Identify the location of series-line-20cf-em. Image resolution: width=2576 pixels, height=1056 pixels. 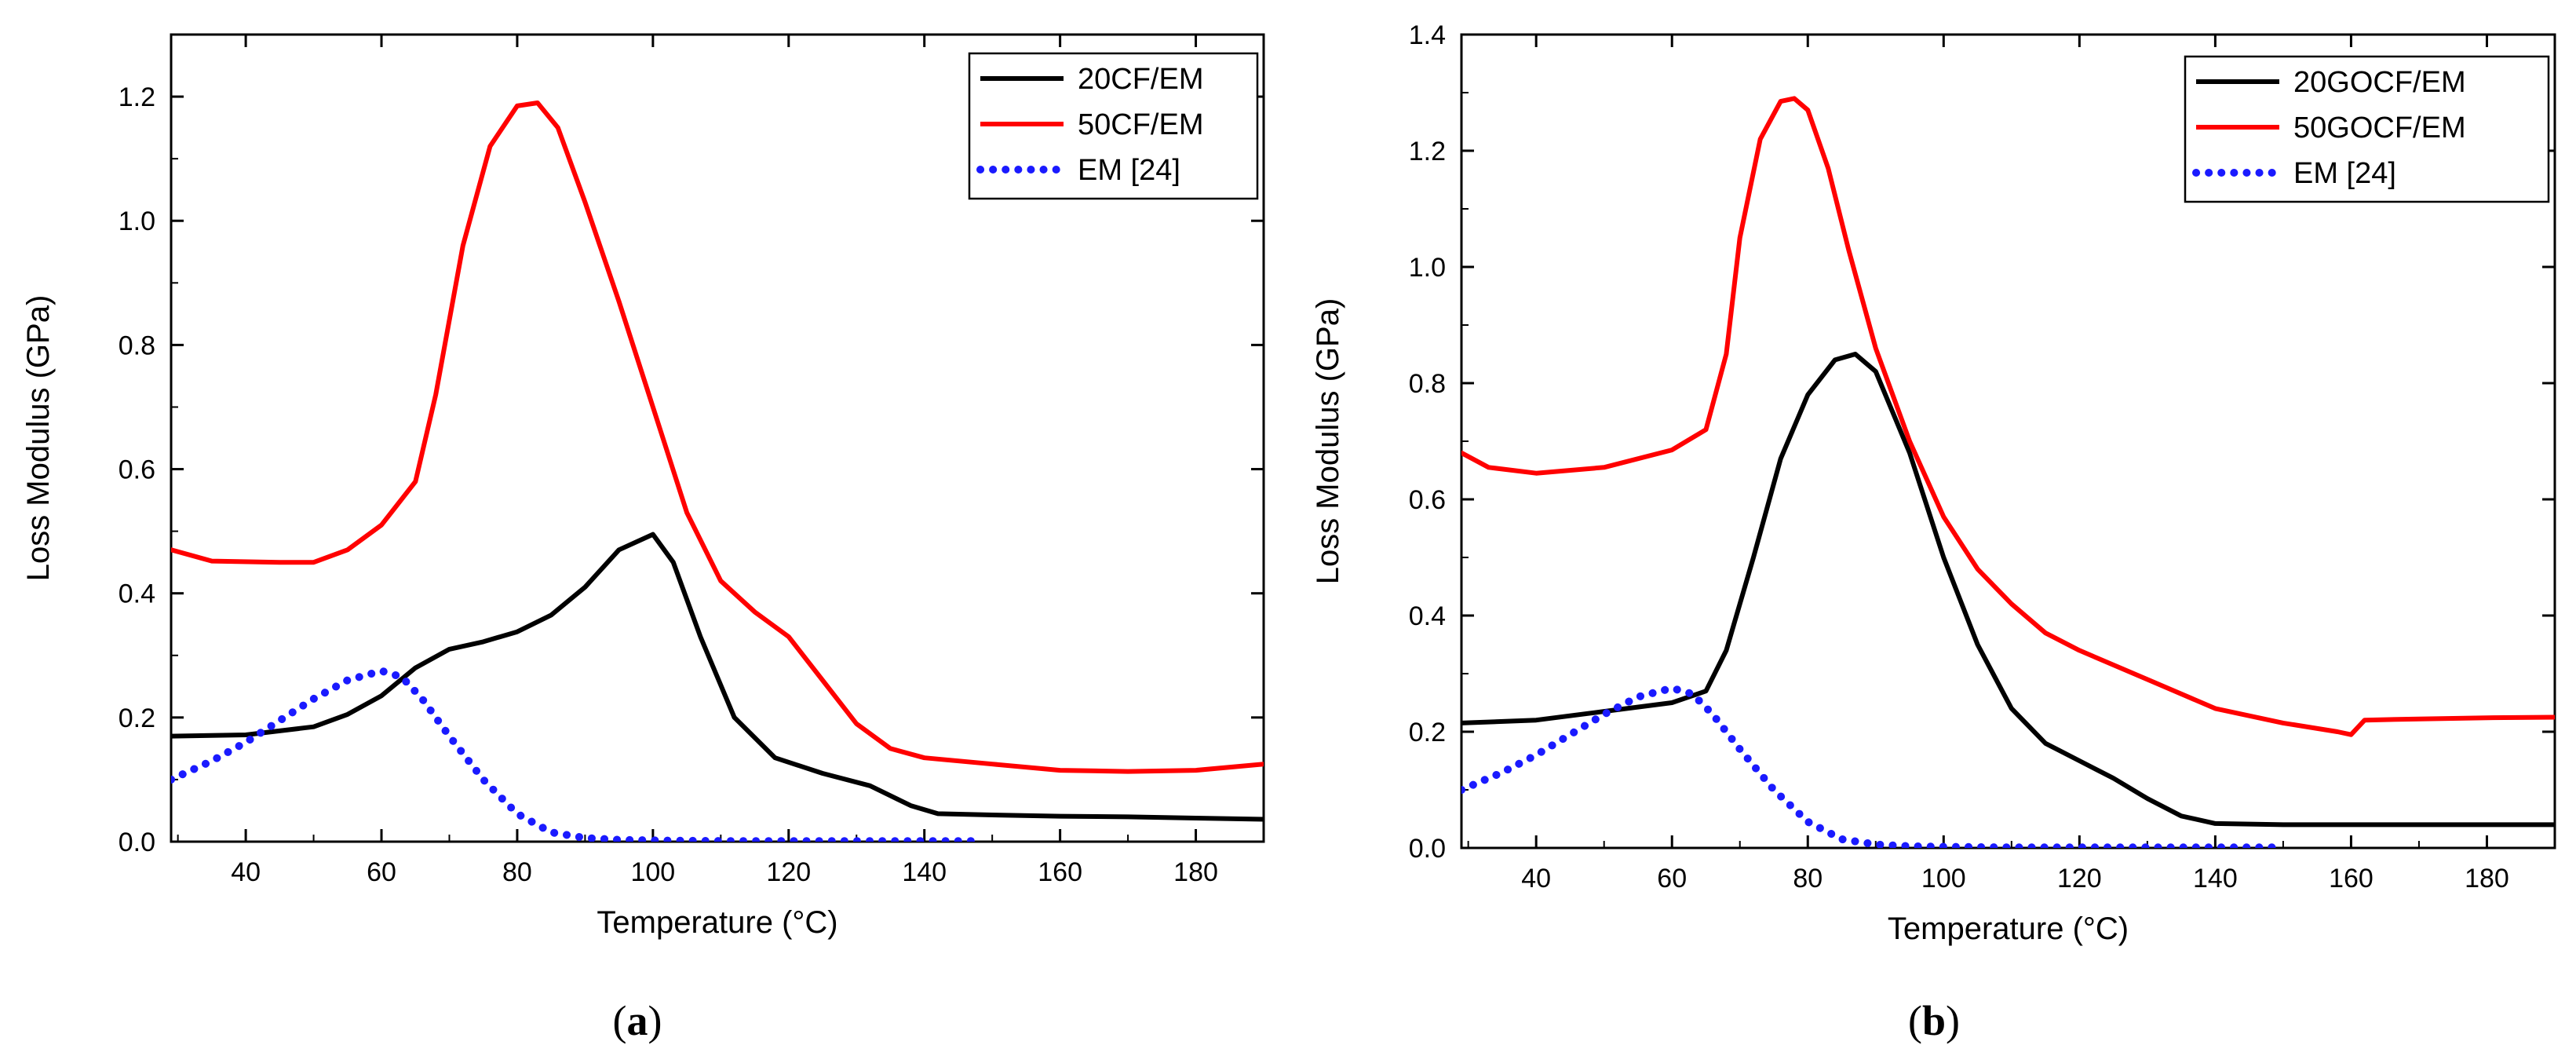
(717, 677).